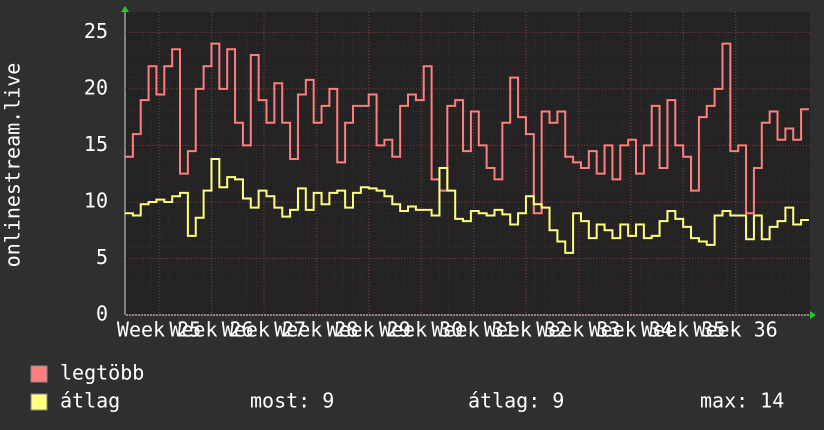 The width and height of the screenshot is (824, 430). I want to click on y-tick-label: 5, so click(102, 257).